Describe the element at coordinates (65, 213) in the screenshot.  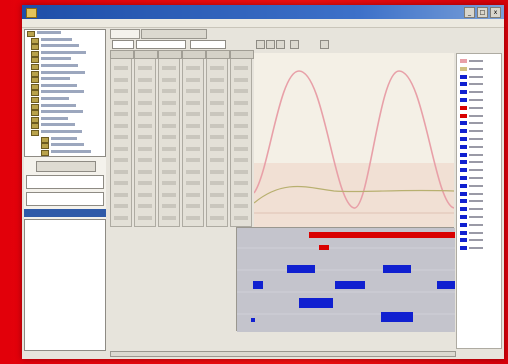
I see `selected-row` at that location.